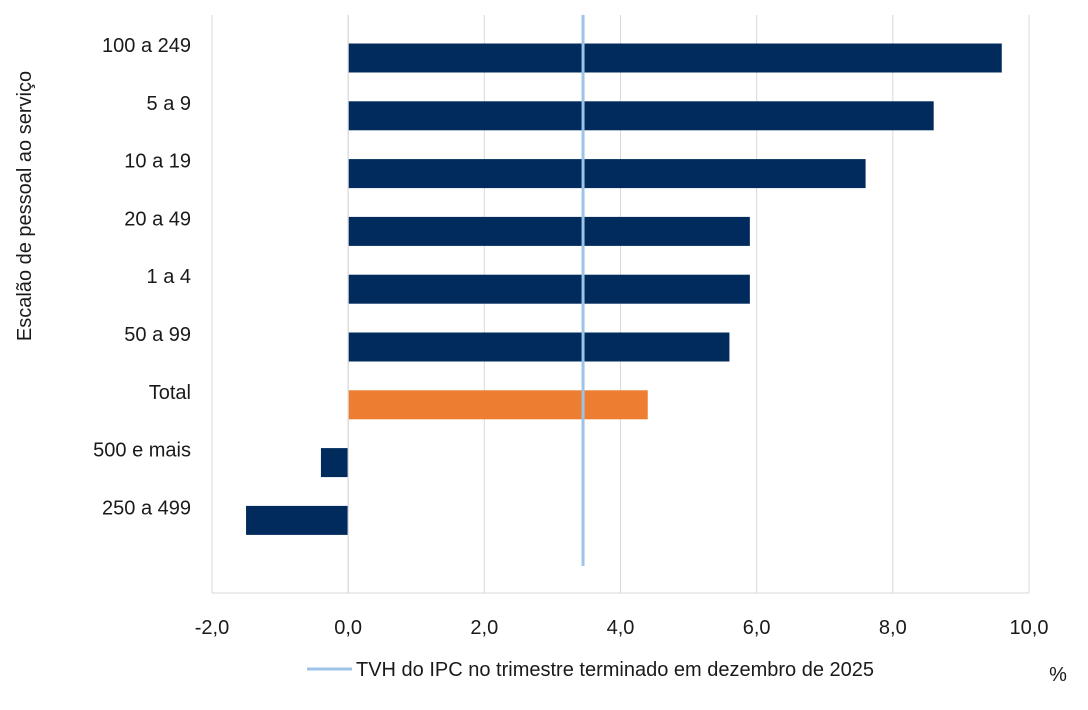 Image resolution: width=1088 pixels, height=710 pixels. I want to click on category-label: 100 a 249, so click(146, 46).